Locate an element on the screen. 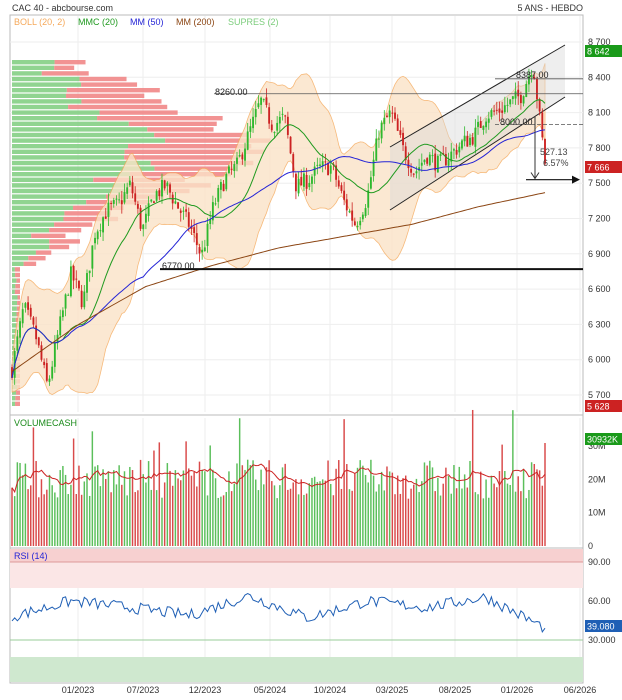 The image size is (622, 700). x-tick-label: 01/2026 is located at coordinates (517, 690).